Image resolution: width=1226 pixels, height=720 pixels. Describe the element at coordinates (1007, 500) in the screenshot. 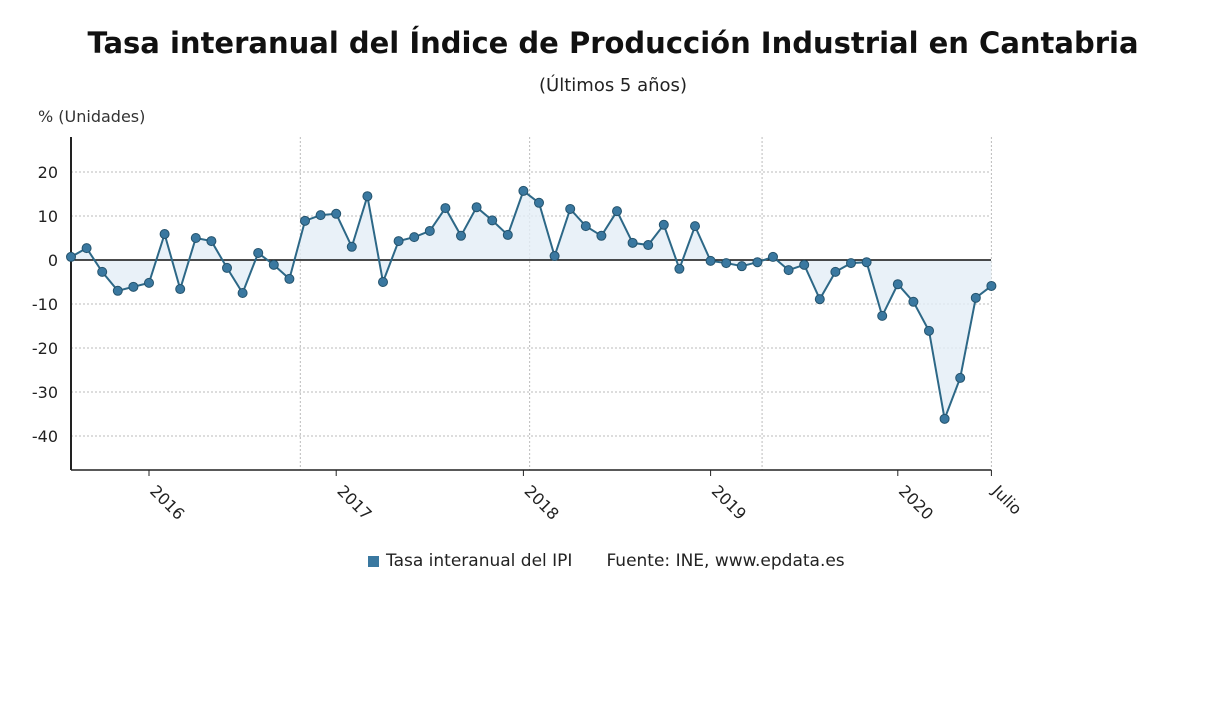

I see `x-tick-label: Julio` at that location.